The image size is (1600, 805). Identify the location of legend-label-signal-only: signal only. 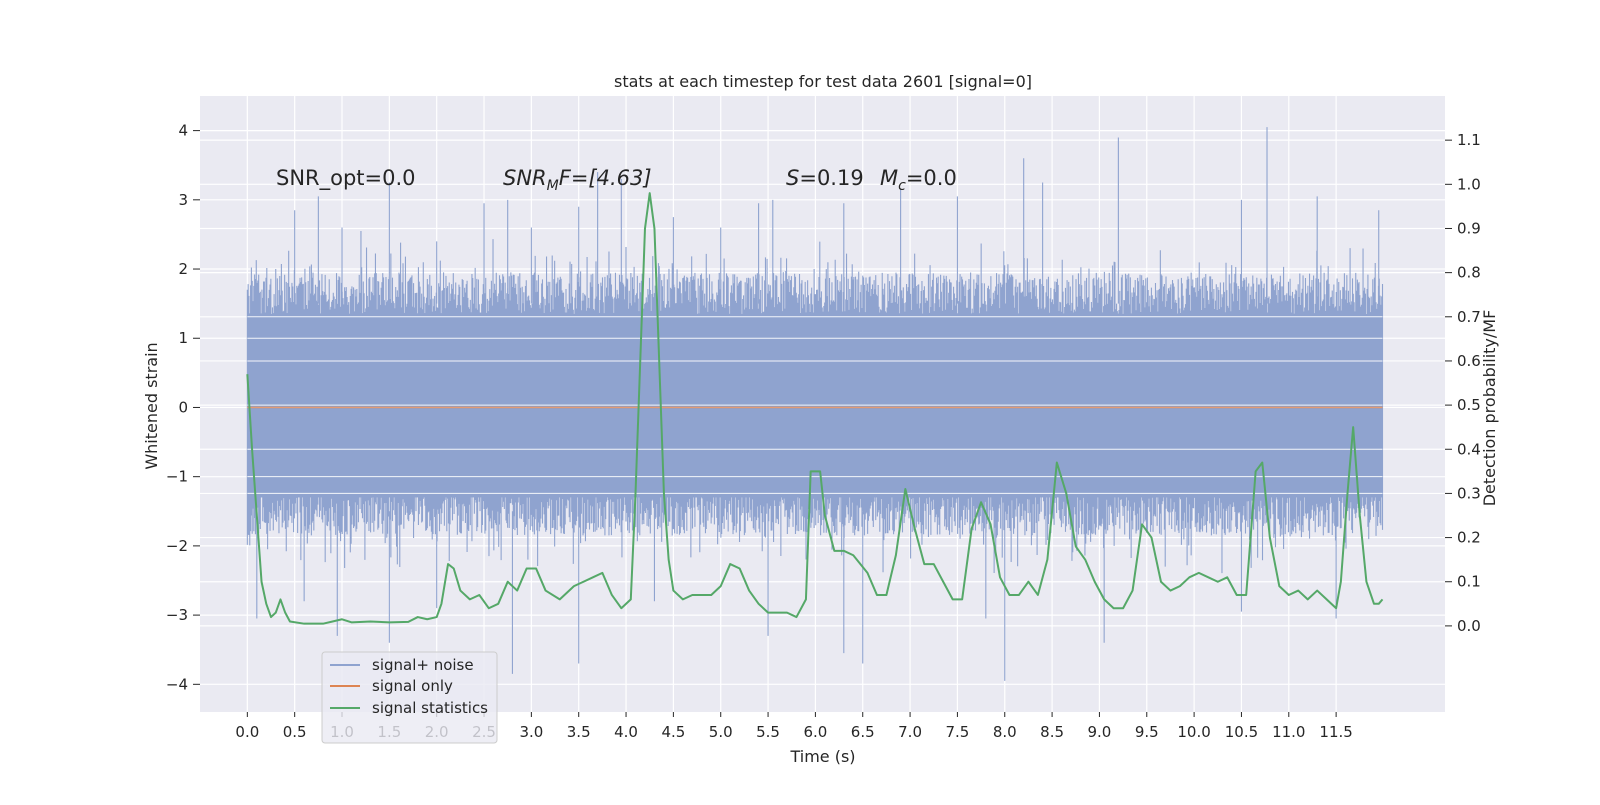
(412, 686).